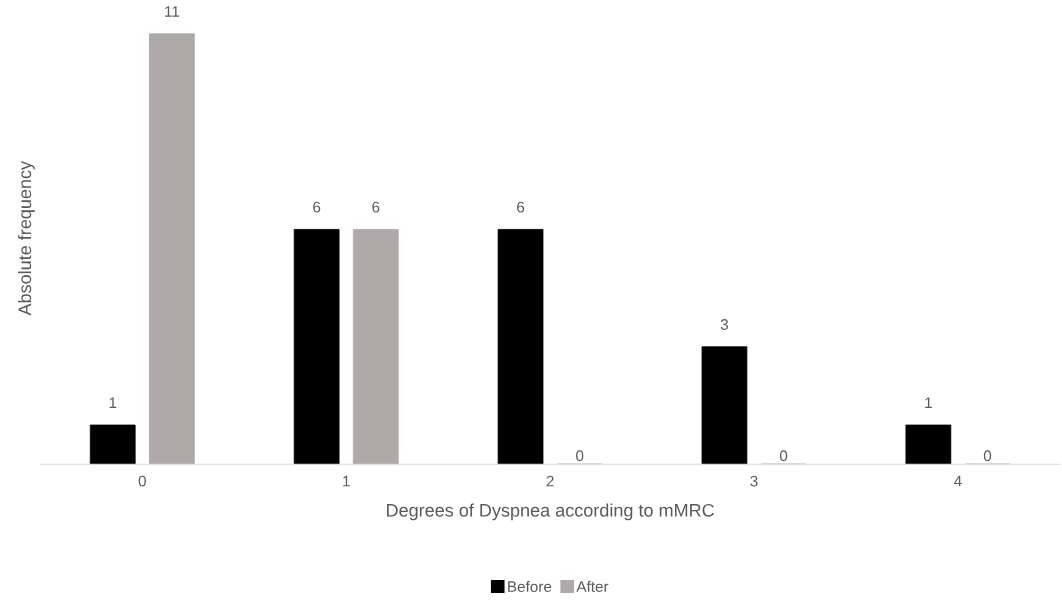 The height and width of the screenshot is (614, 1062). Describe the element at coordinates (346, 481) in the screenshot. I see `x-tick-label: 1` at that location.